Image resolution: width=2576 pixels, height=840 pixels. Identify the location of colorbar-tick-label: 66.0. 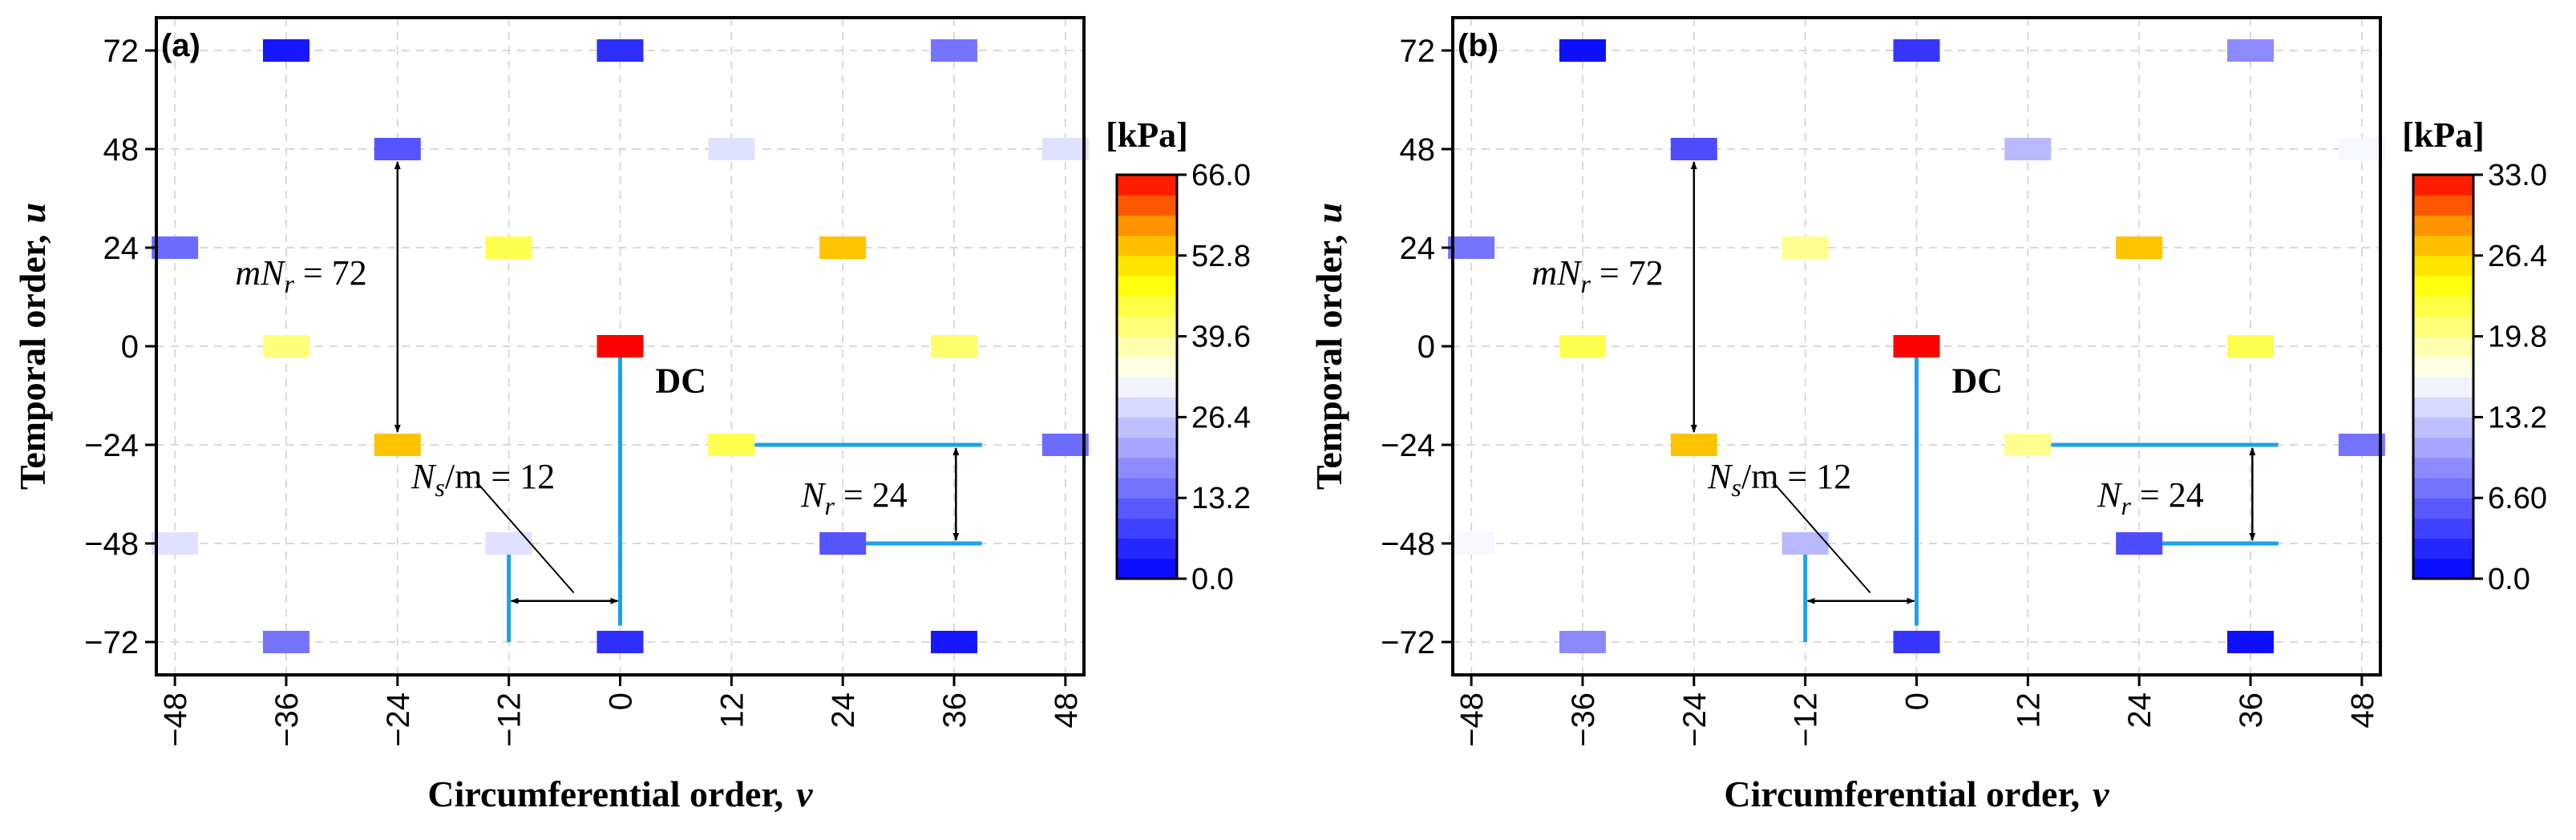
(1221, 175).